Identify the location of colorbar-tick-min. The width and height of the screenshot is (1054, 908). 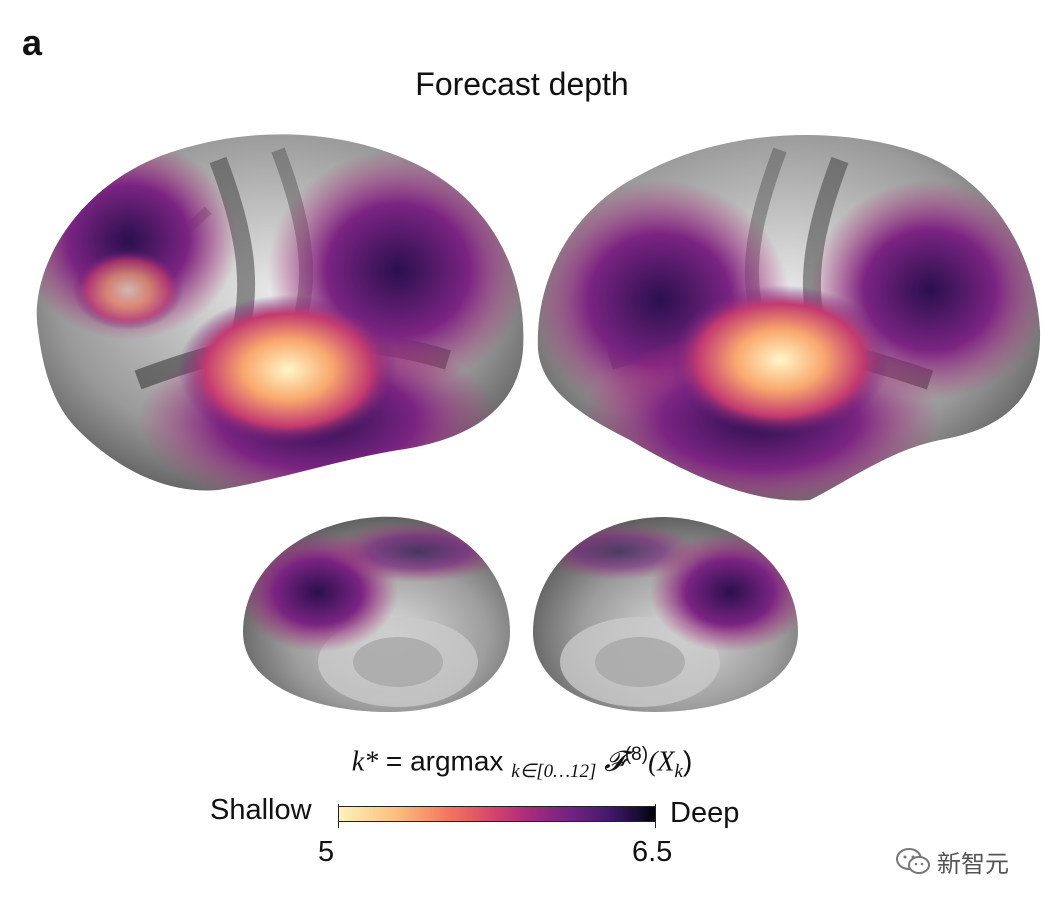
(338, 816).